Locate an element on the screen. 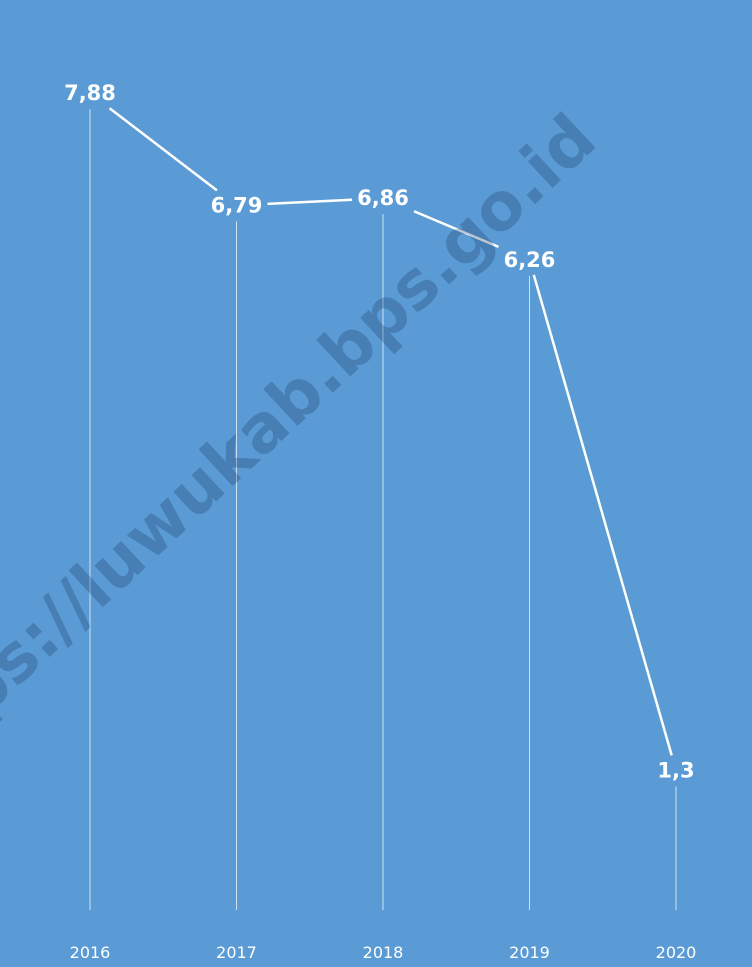  data-label-2018: 6,86 is located at coordinates (383, 198).